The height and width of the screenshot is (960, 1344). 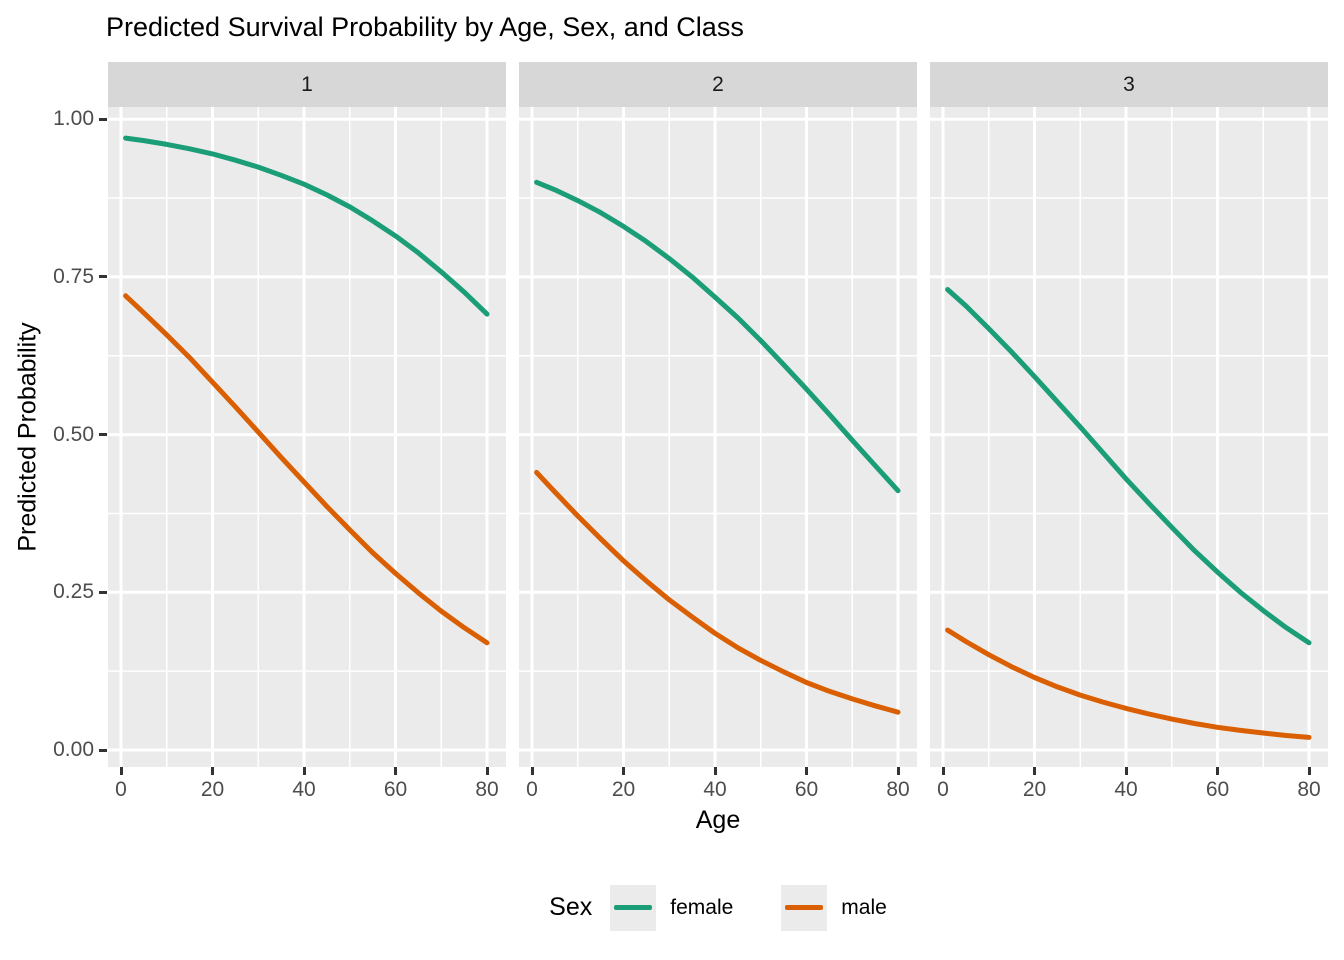 What do you see at coordinates (864, 907) in the screenshot?
I see `legend-label-male: male` at bounding box center [864, 907].